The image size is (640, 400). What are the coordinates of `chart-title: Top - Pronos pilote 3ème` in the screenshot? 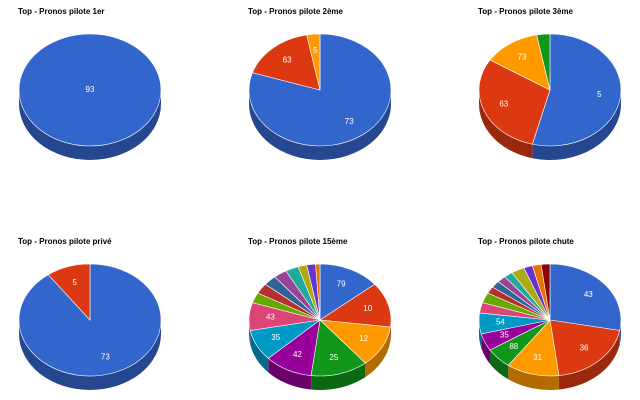 It's located at (526, 11).